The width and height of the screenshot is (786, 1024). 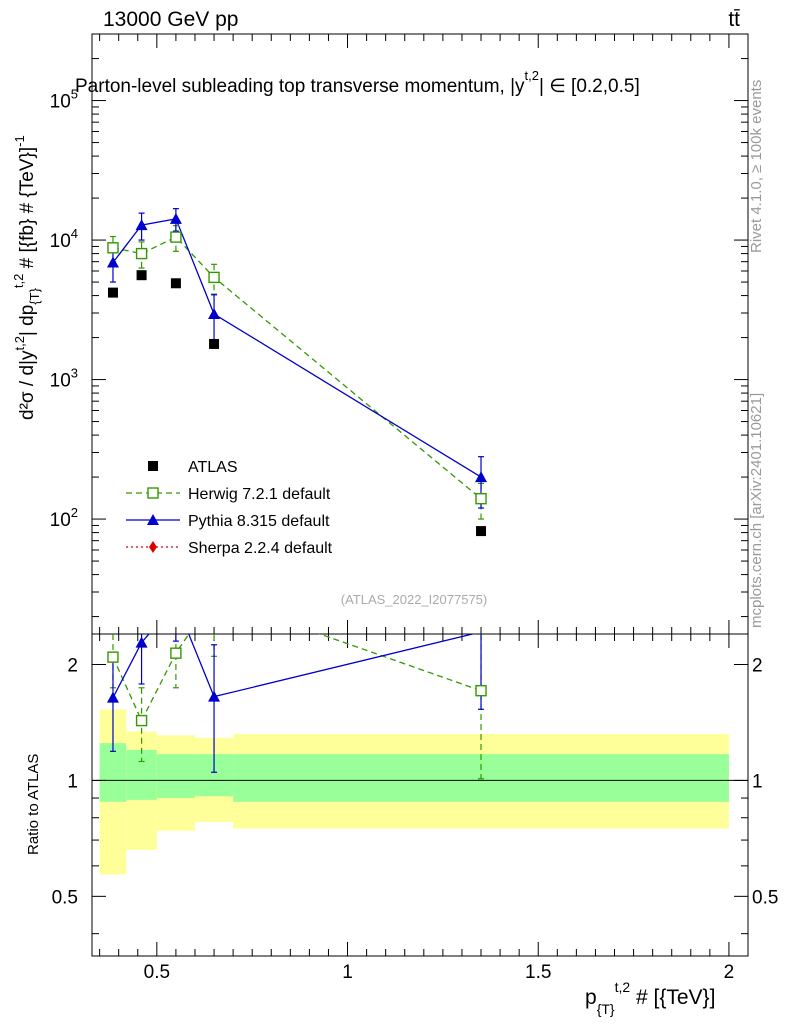 What do you see at coordinates (19, 343) in the screenshot?
I see `y-axis-label-sup: t,2` at bounding box center [19, 343].